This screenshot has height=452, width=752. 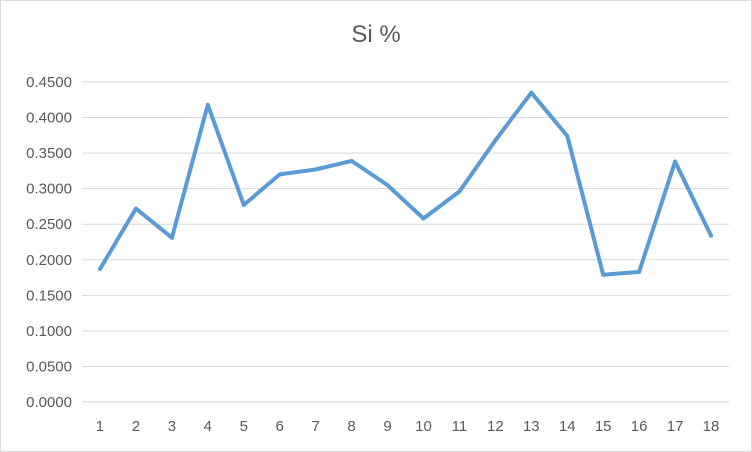 I want to click on x-tick-label: 7, so click(x=315, y=426).